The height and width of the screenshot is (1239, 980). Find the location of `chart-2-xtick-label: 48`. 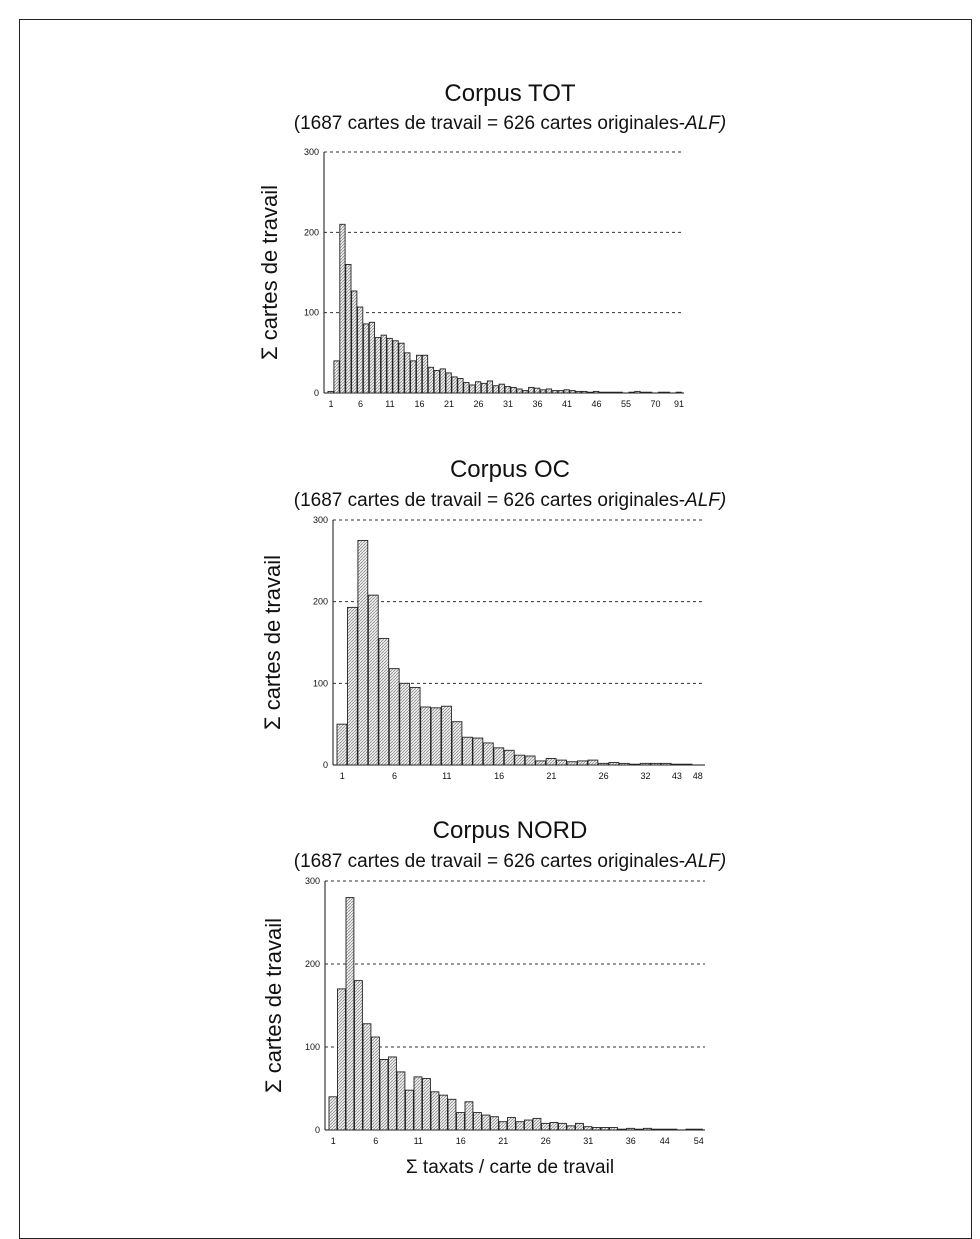

chart-2-xtick-label: 48 is located at coordinates (698, 776).